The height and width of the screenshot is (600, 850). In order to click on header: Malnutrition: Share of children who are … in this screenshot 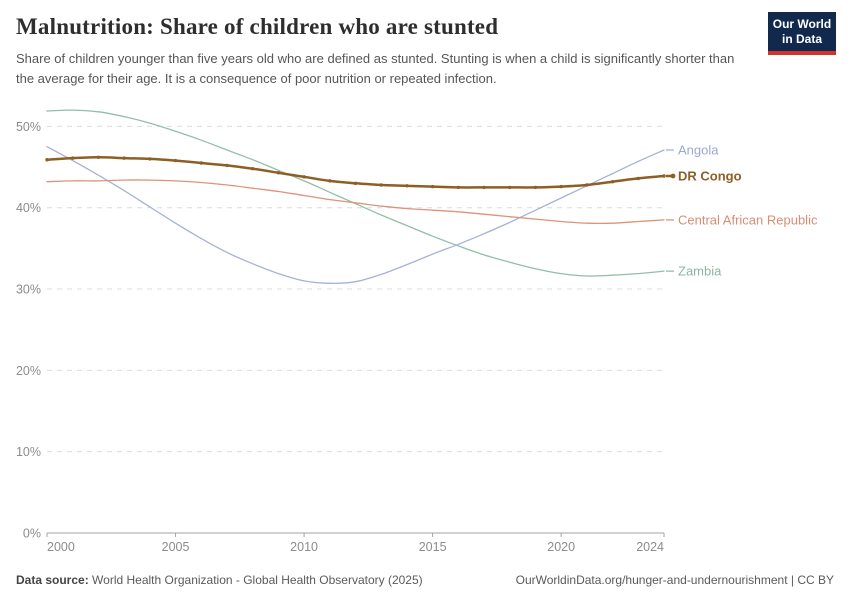, I will do `click(425, 27)`.